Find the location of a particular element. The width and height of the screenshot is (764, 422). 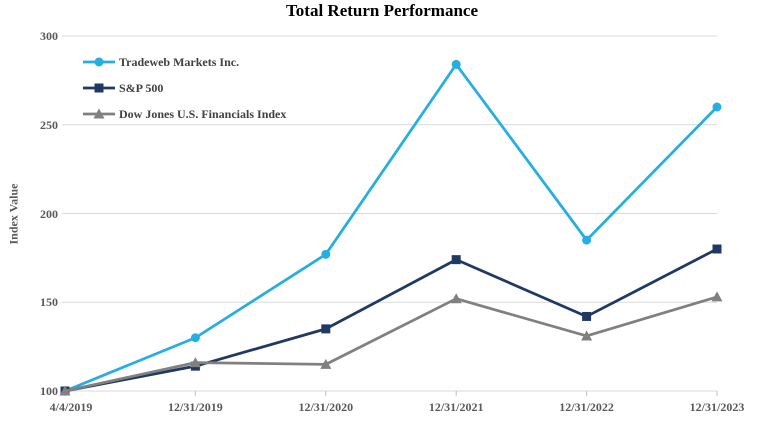

triangle-legend-swatch-icon is located at coordinates (99, 113).